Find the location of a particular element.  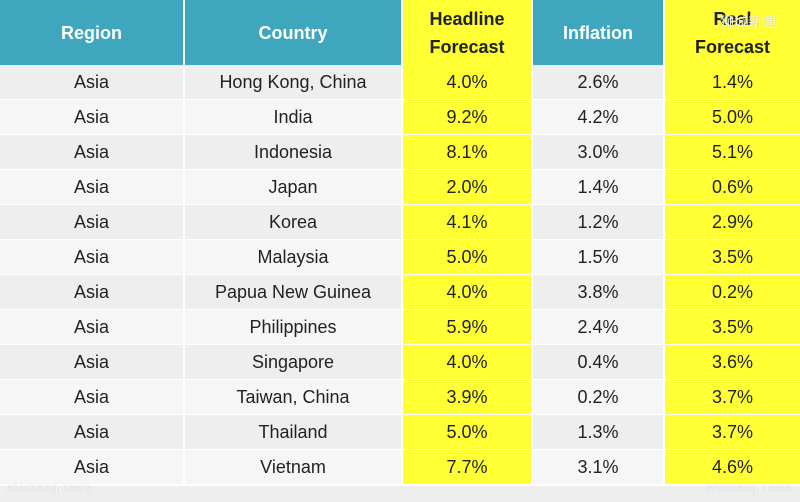

cell-inflation: 2.4% is located at coordinates (599, 327).